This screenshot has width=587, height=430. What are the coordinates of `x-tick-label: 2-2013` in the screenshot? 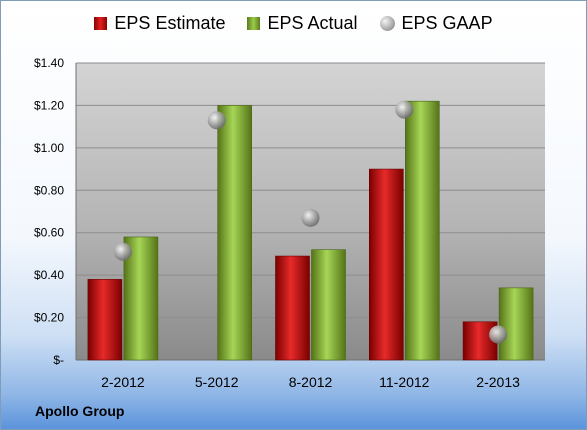 It's located at (498, 382).